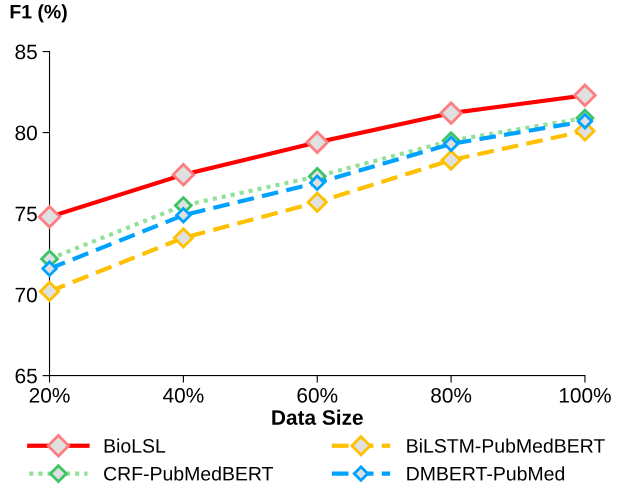  What do you see at coordinates (585, 395) in the screenshot?
I see `x-tick-label: 100%` at bounding box center [585, 395].